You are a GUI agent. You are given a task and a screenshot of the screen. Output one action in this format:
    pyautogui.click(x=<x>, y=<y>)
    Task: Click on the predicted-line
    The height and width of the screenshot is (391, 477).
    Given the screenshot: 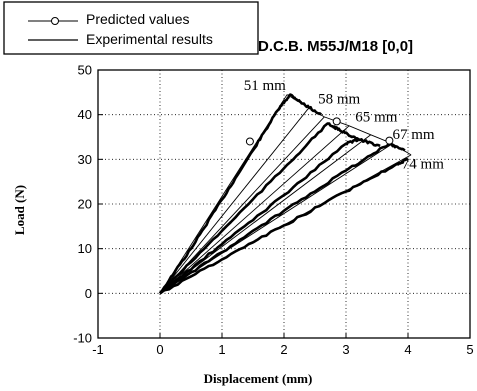 What is the action you would take?
    pyautogui.click(x=223, y=194)
    